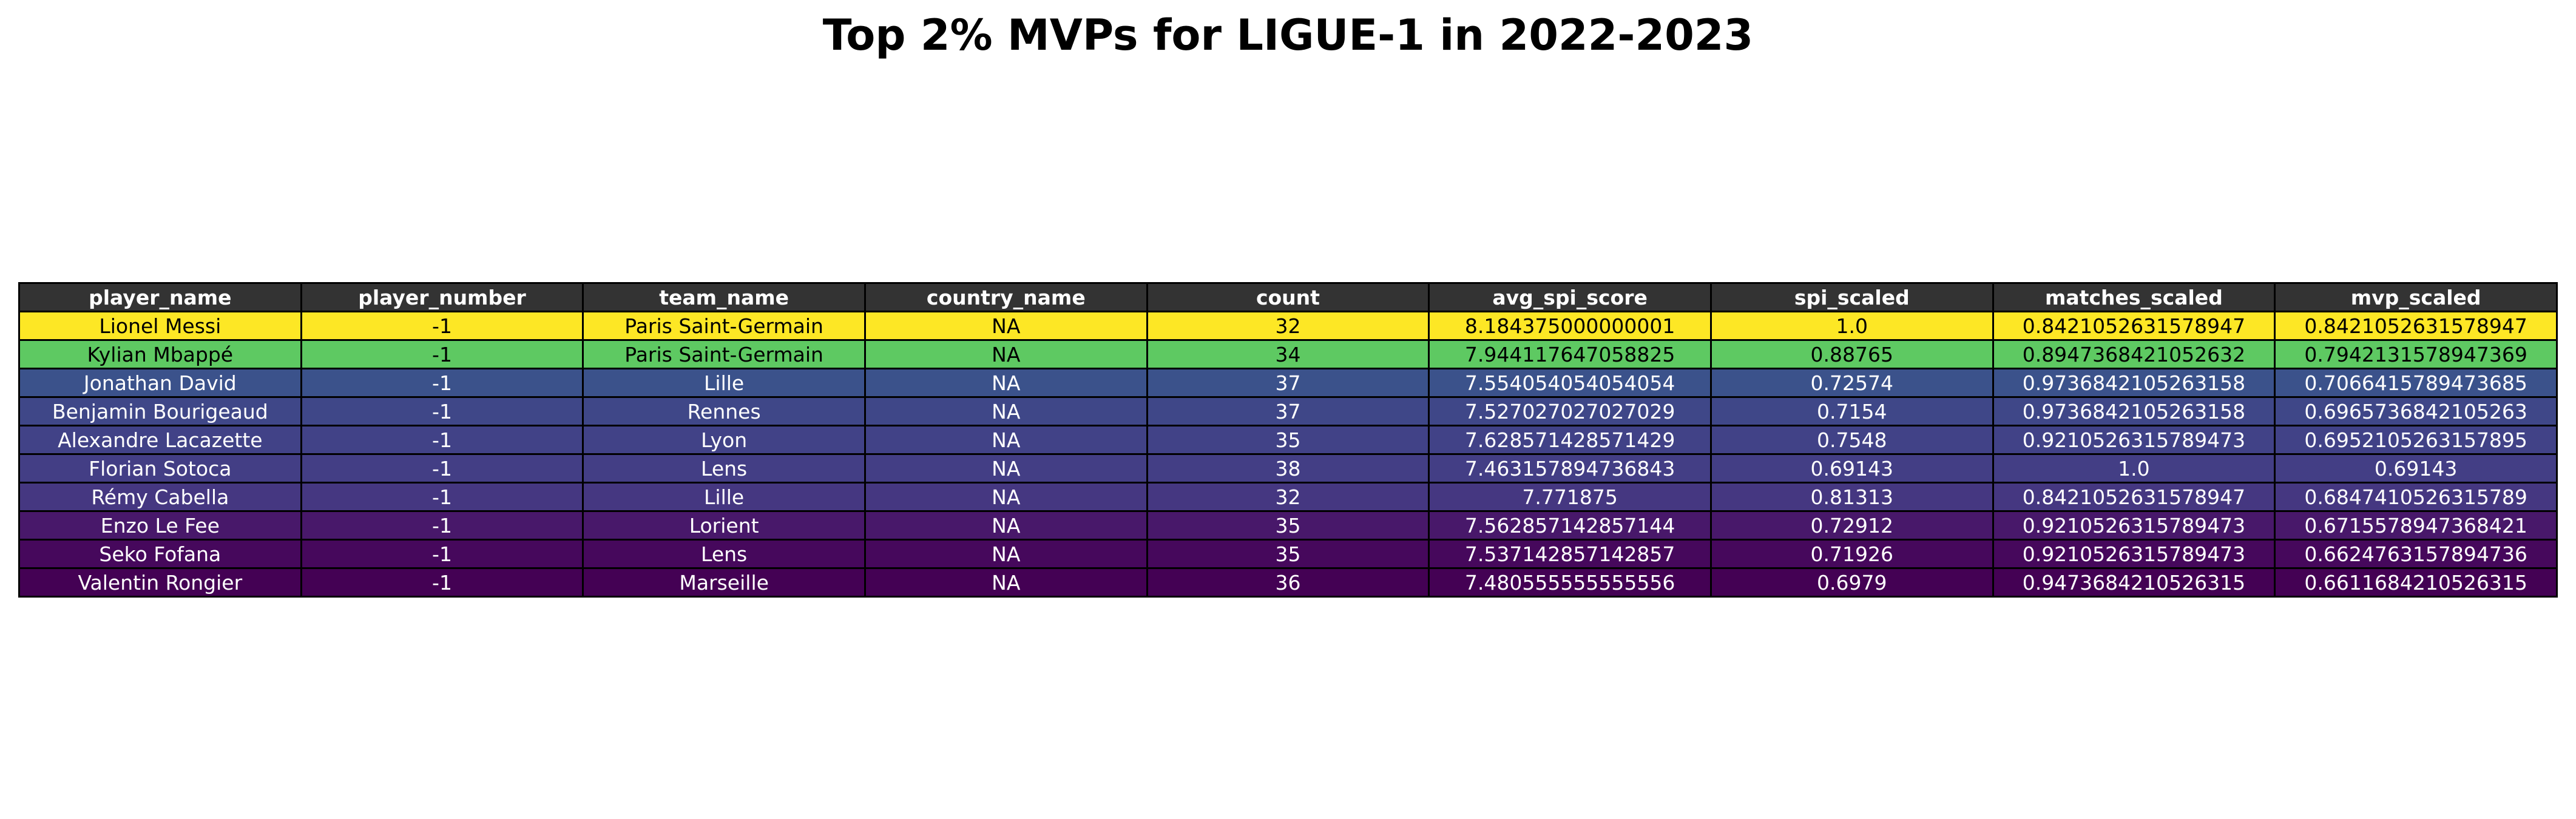 Image resolution: width=2576 pixels, height=819 pixels. What do you see at coordinates (1851, 326) in the screenshot?
I see `cell-spi-scaled: 1.0` at bounding box center [1851, 326].